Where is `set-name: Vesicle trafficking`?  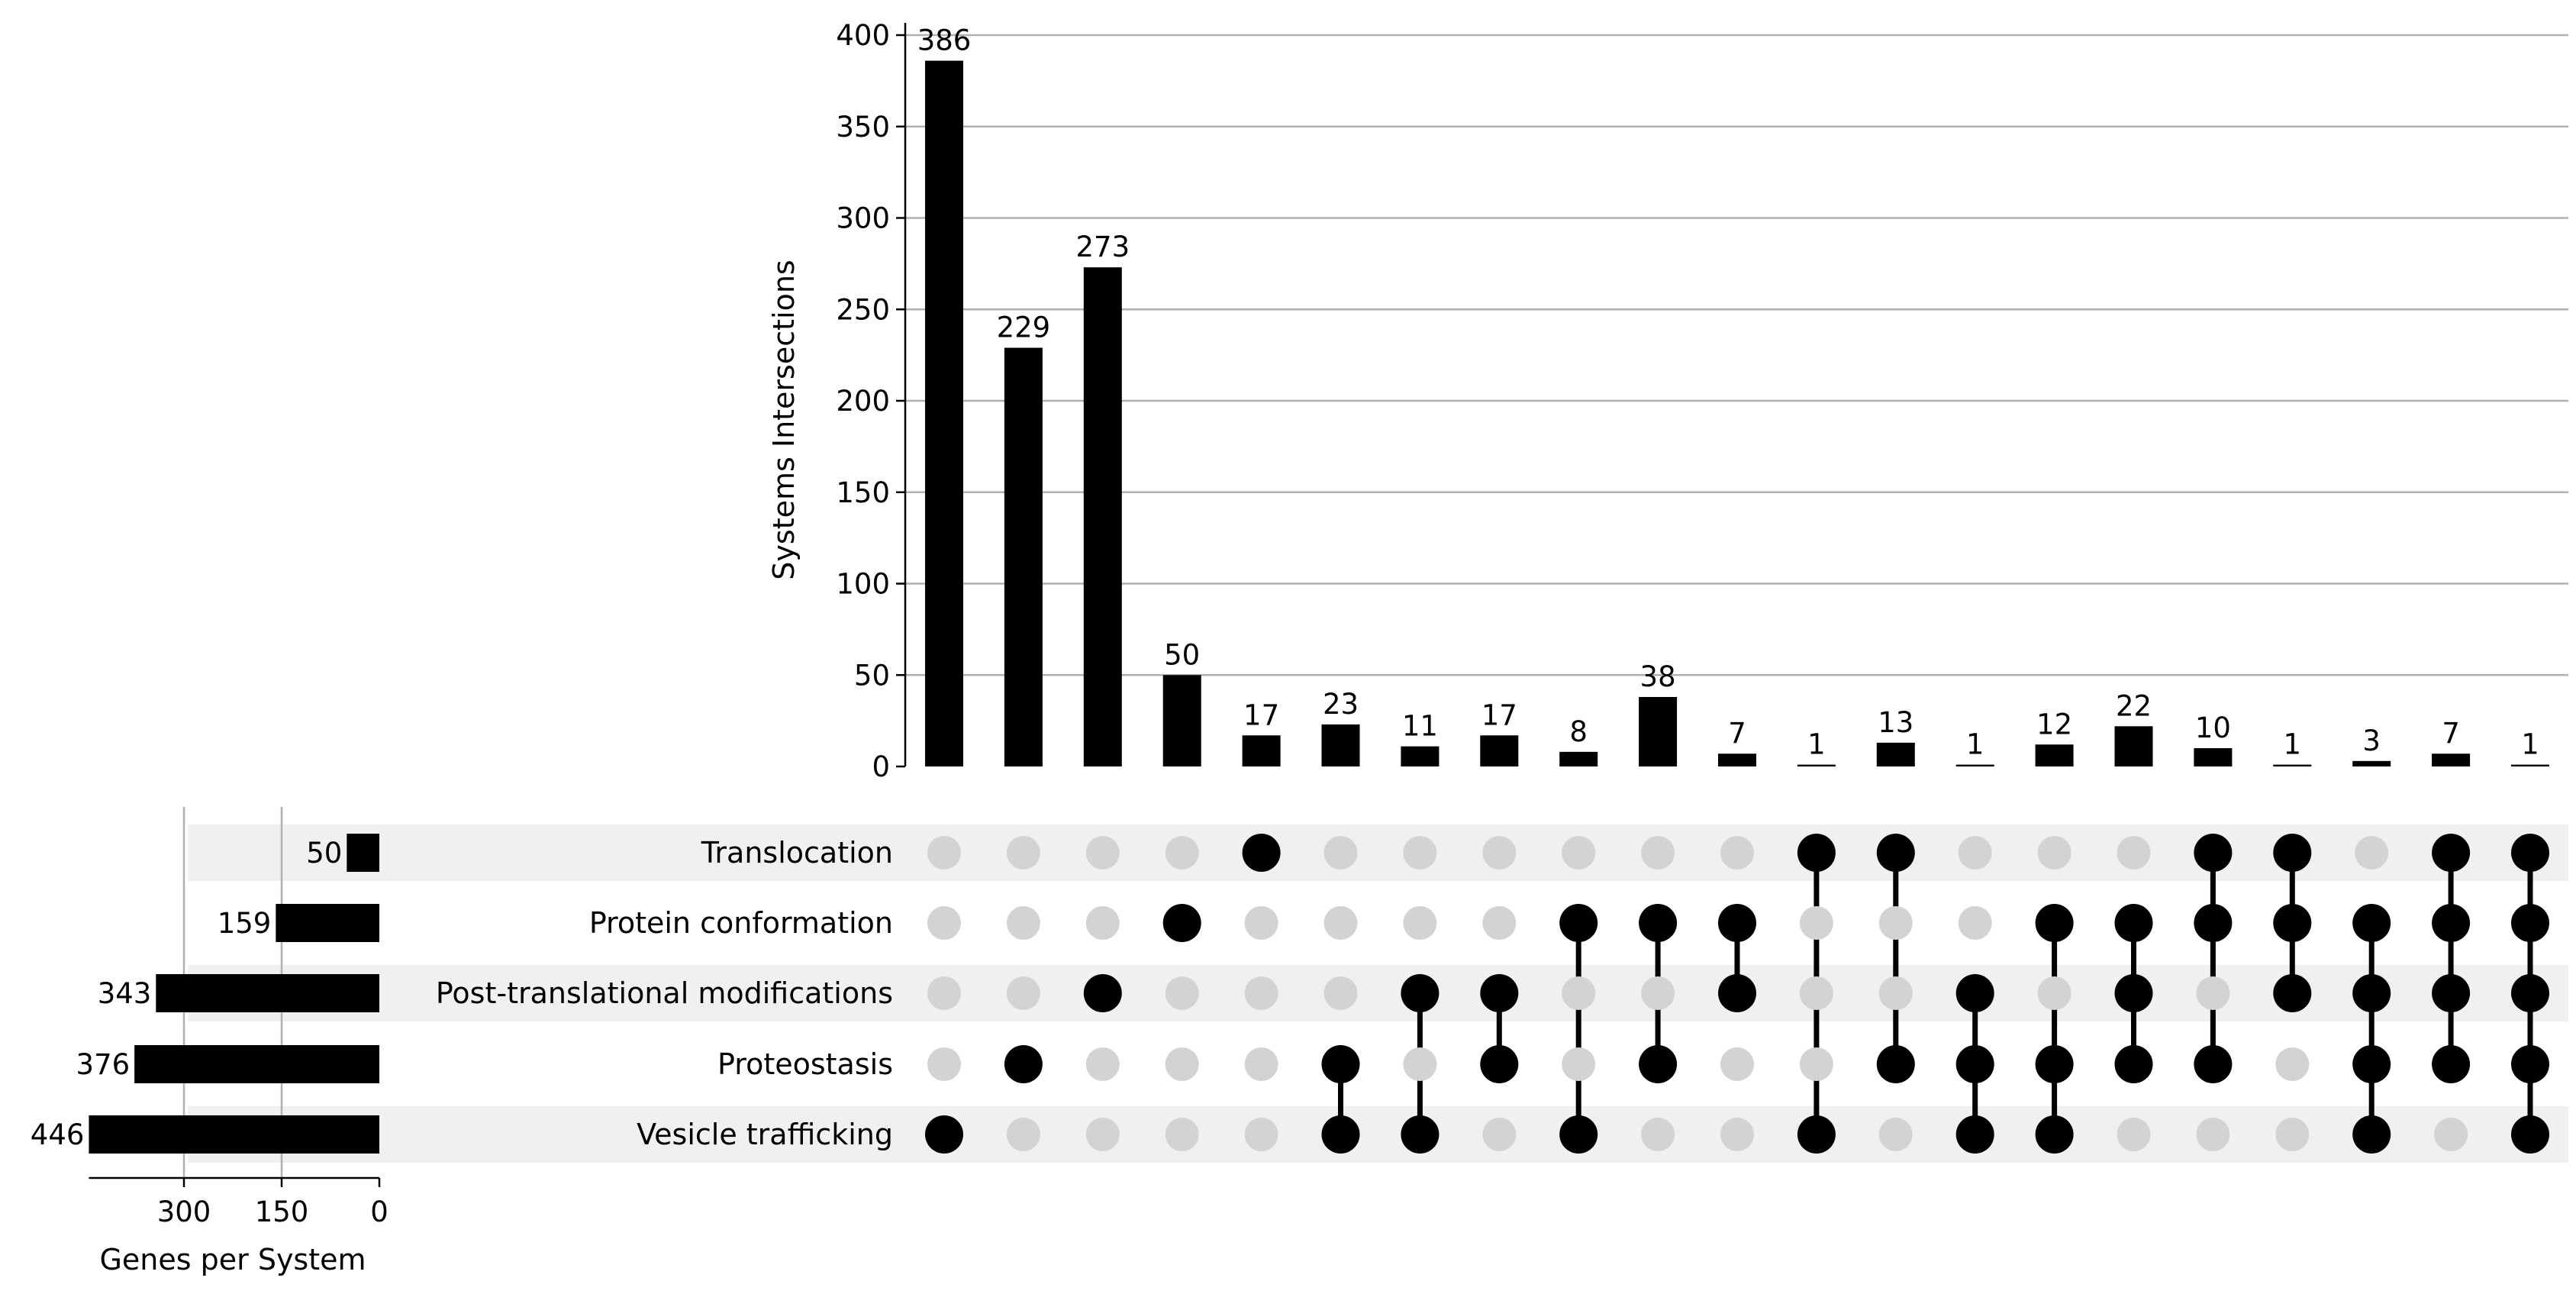 set-name: Vesicle trafficking is located at coordinates (765, 1134).